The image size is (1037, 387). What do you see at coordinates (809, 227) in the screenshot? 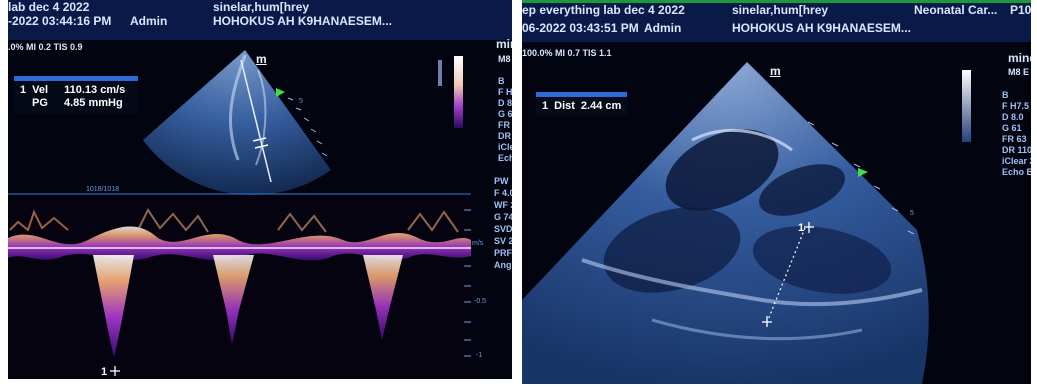
I see `caliper-start` at bounding box center [809, 227].